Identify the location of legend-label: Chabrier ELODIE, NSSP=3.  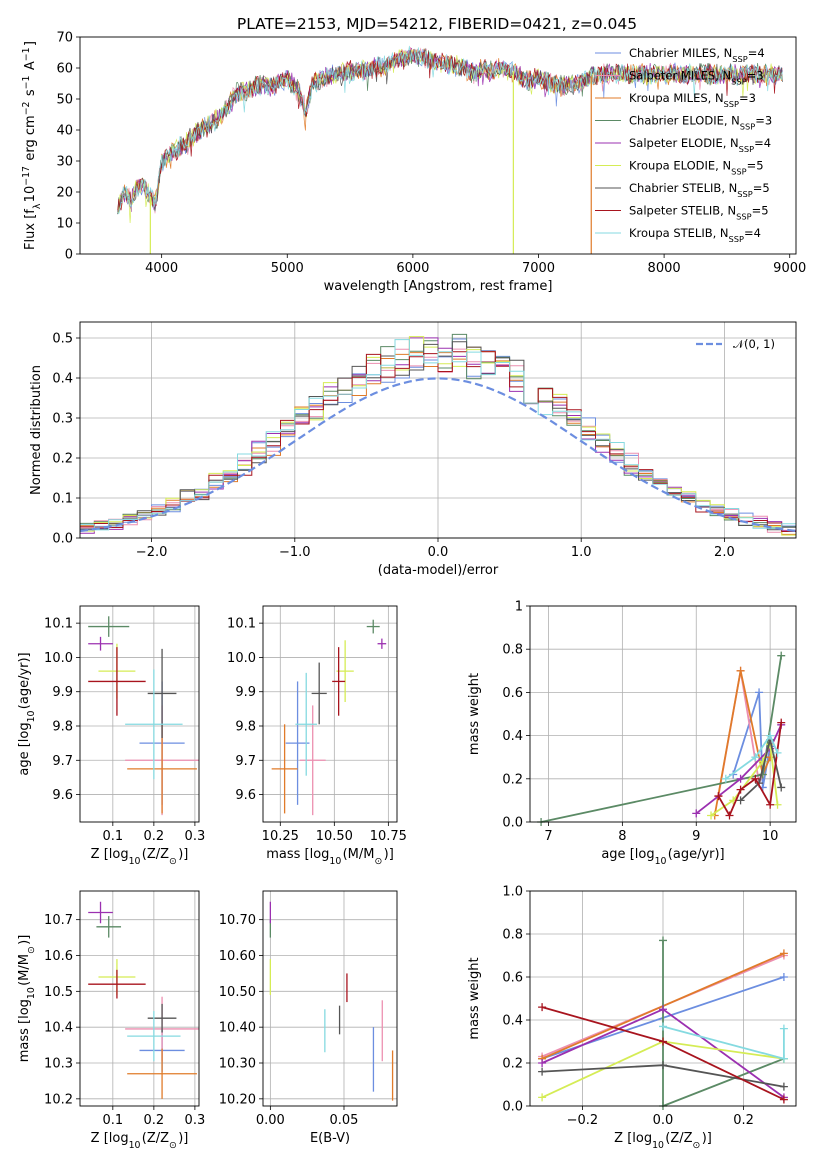
(700, 123).